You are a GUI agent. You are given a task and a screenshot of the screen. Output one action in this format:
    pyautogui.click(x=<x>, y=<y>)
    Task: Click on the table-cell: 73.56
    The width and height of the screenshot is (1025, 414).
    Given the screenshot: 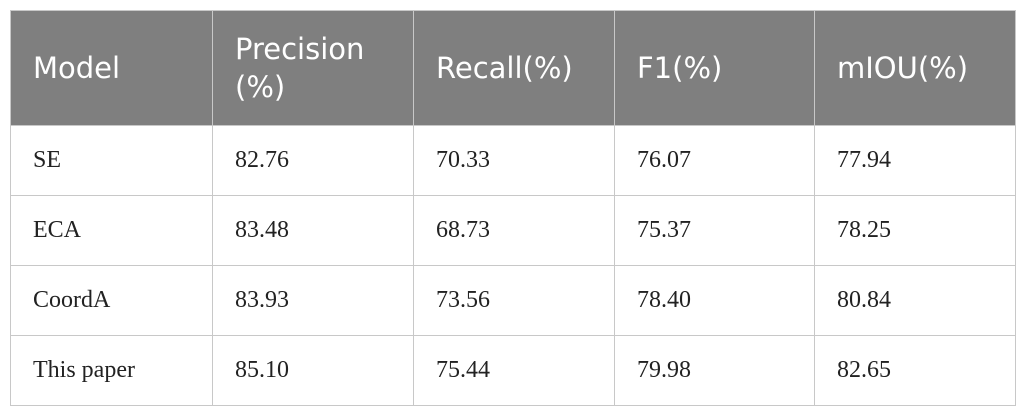 What is the action you would take?
    pyautogui.click(x=514, y=300)
    